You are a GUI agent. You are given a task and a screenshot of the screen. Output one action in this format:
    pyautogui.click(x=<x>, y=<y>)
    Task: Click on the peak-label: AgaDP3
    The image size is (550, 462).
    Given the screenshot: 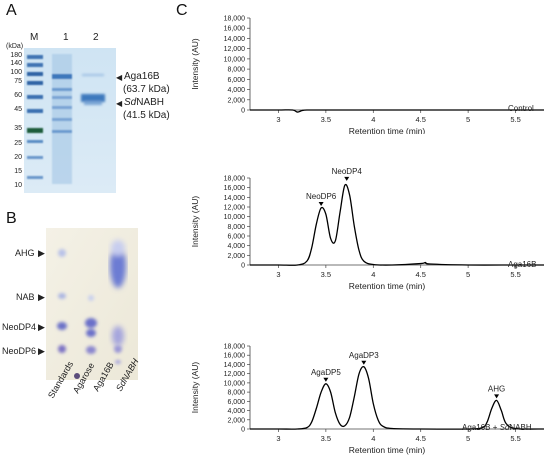 What is the action you would take?
    pyautogui.click(x=364, y=355)
    